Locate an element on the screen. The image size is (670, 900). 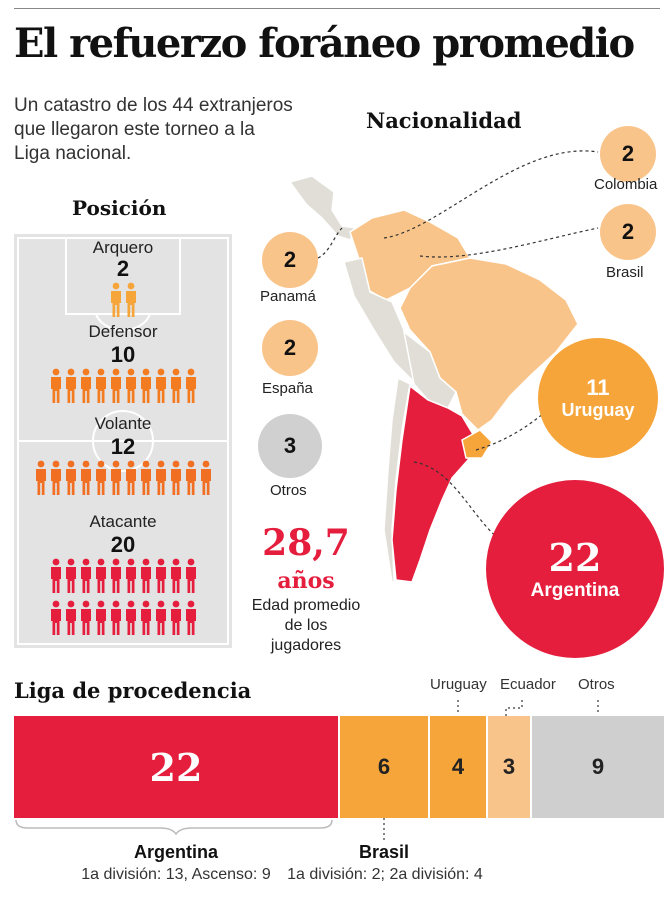
map-uruguay is located at coordinates (477, 444).